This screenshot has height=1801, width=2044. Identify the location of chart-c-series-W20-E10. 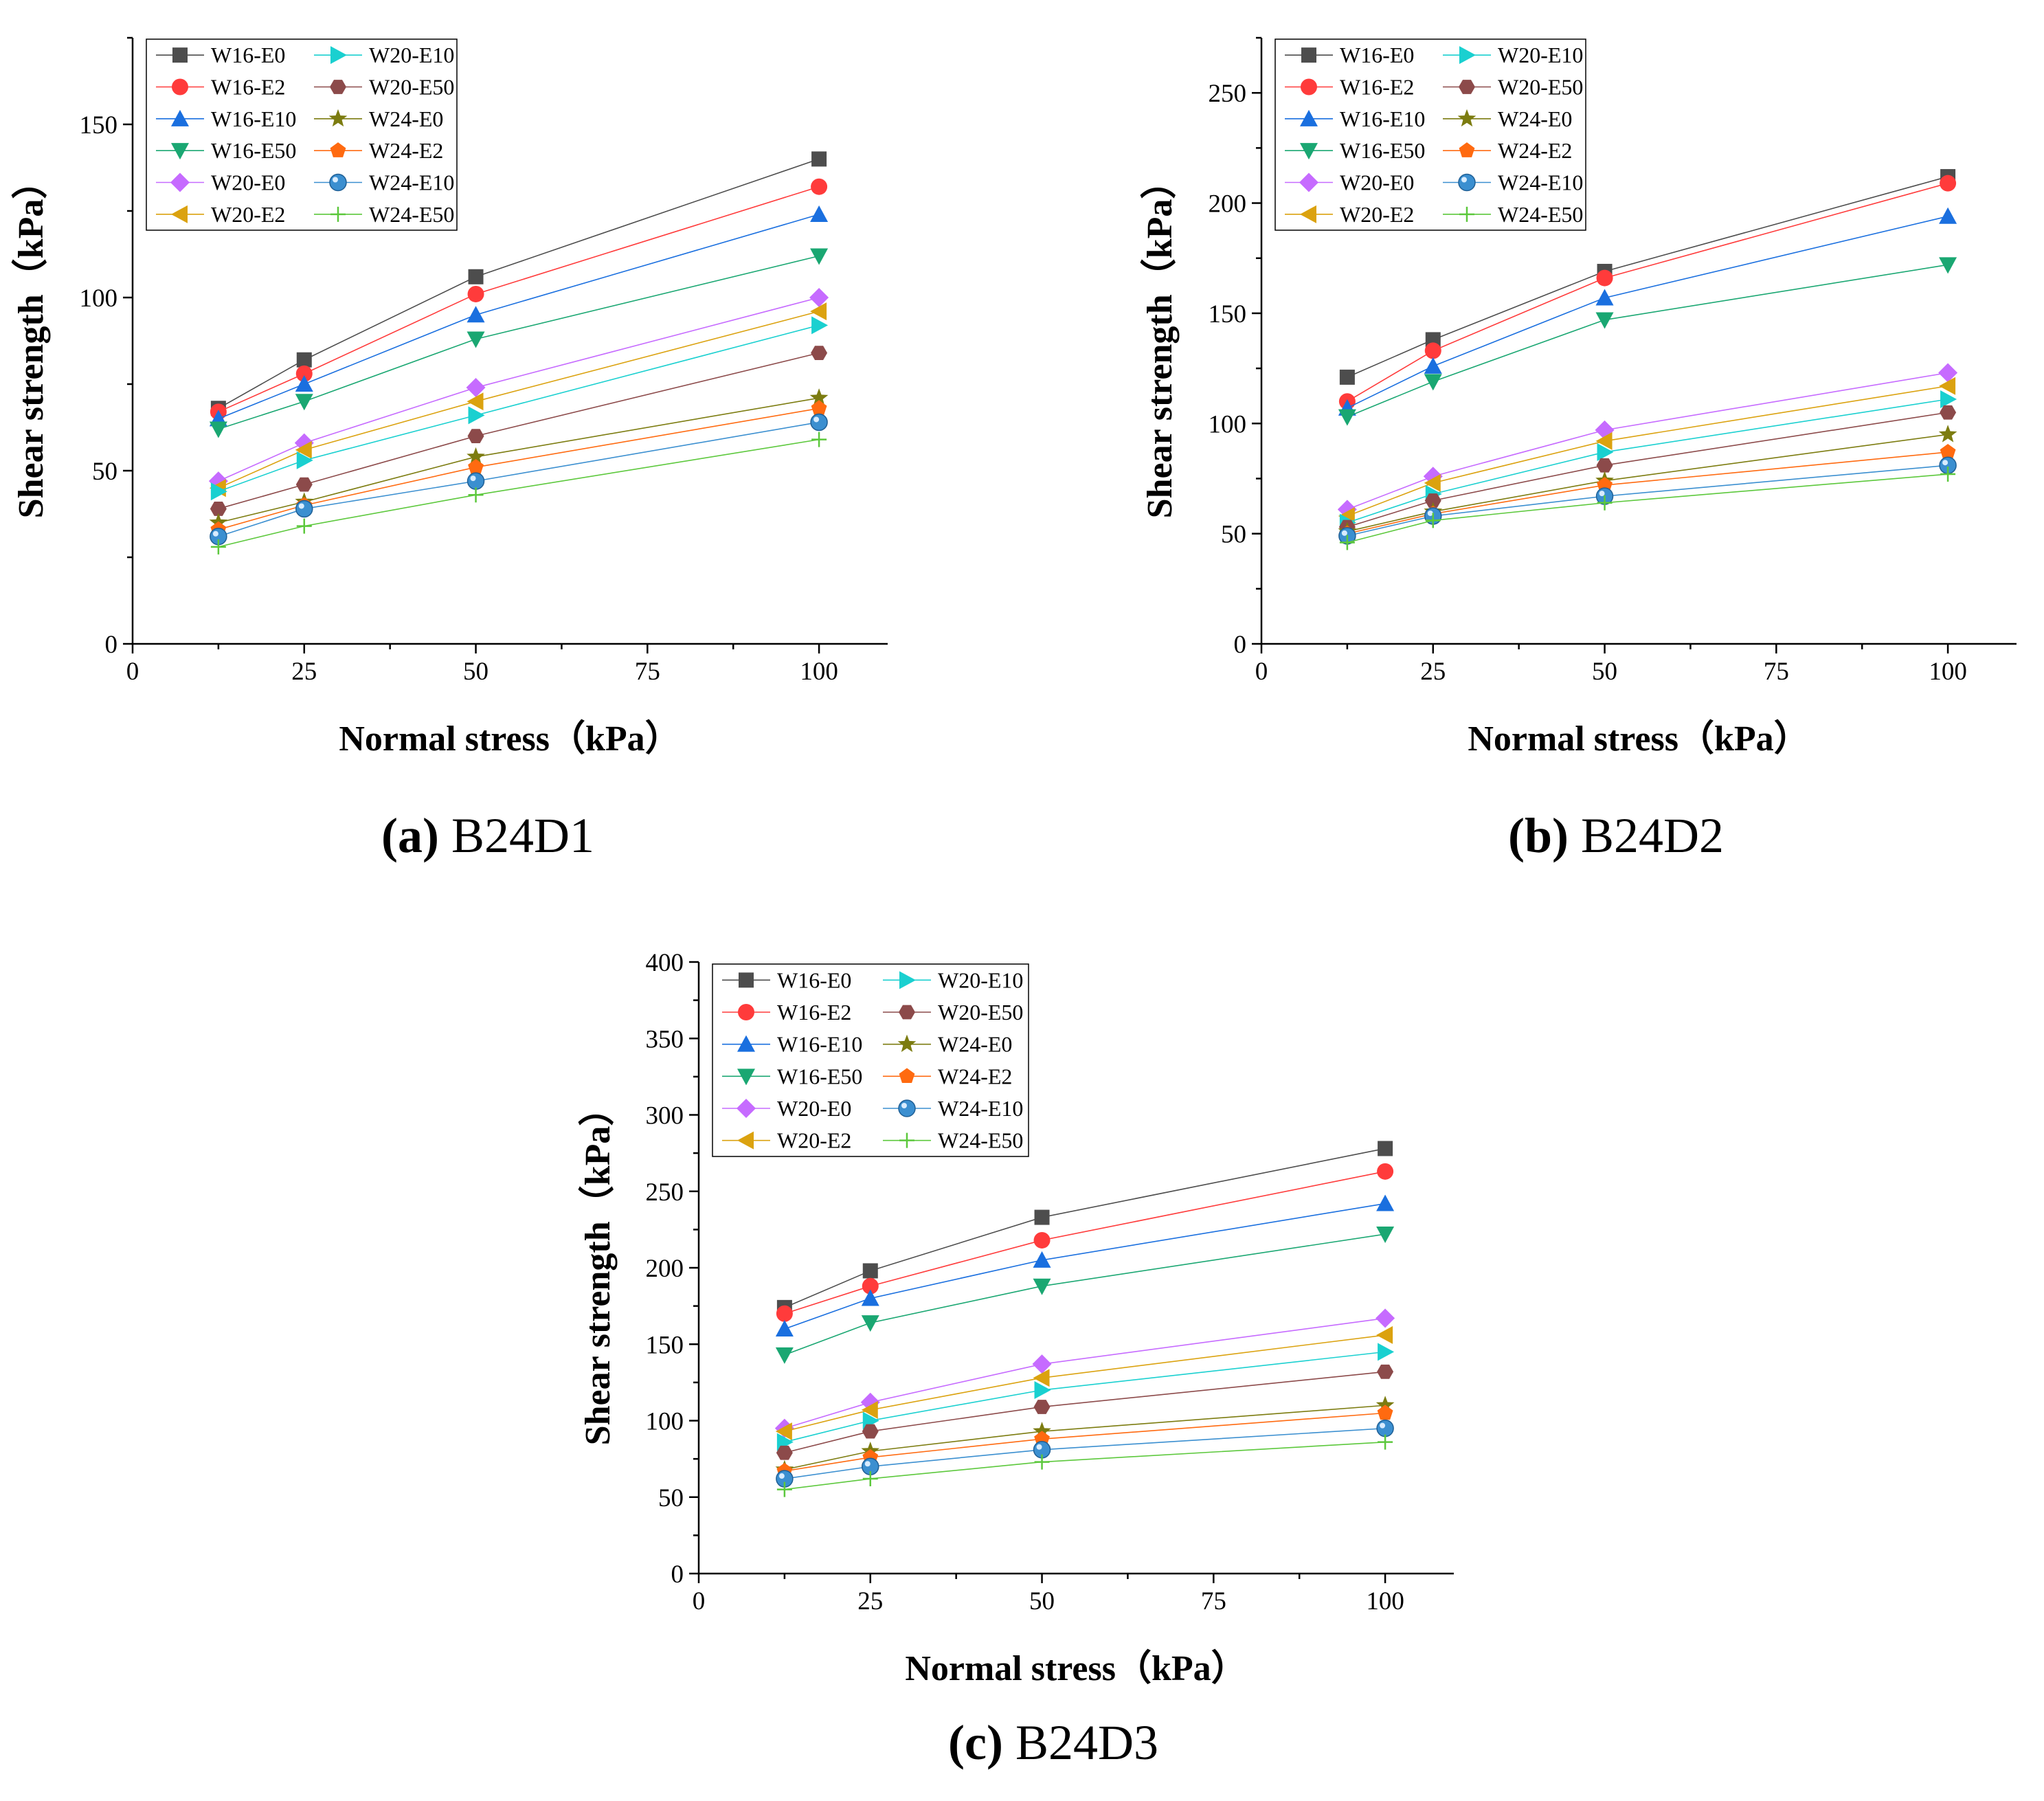
(1085, 1397).